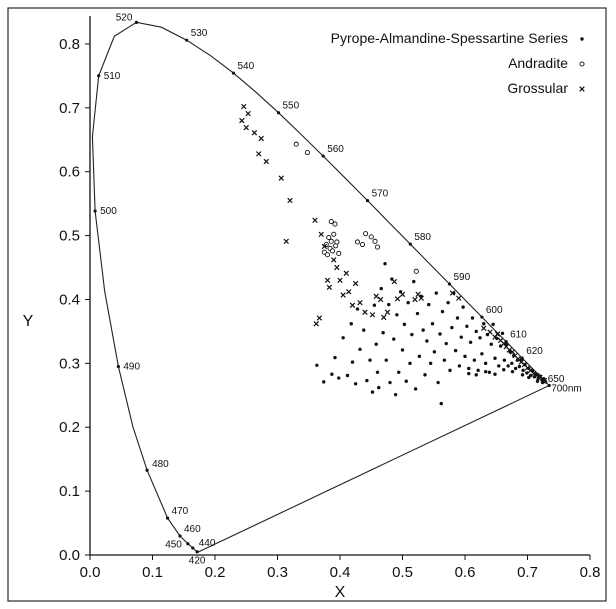  I want to click on y-tick-label: 0.6, so click(69, 172).